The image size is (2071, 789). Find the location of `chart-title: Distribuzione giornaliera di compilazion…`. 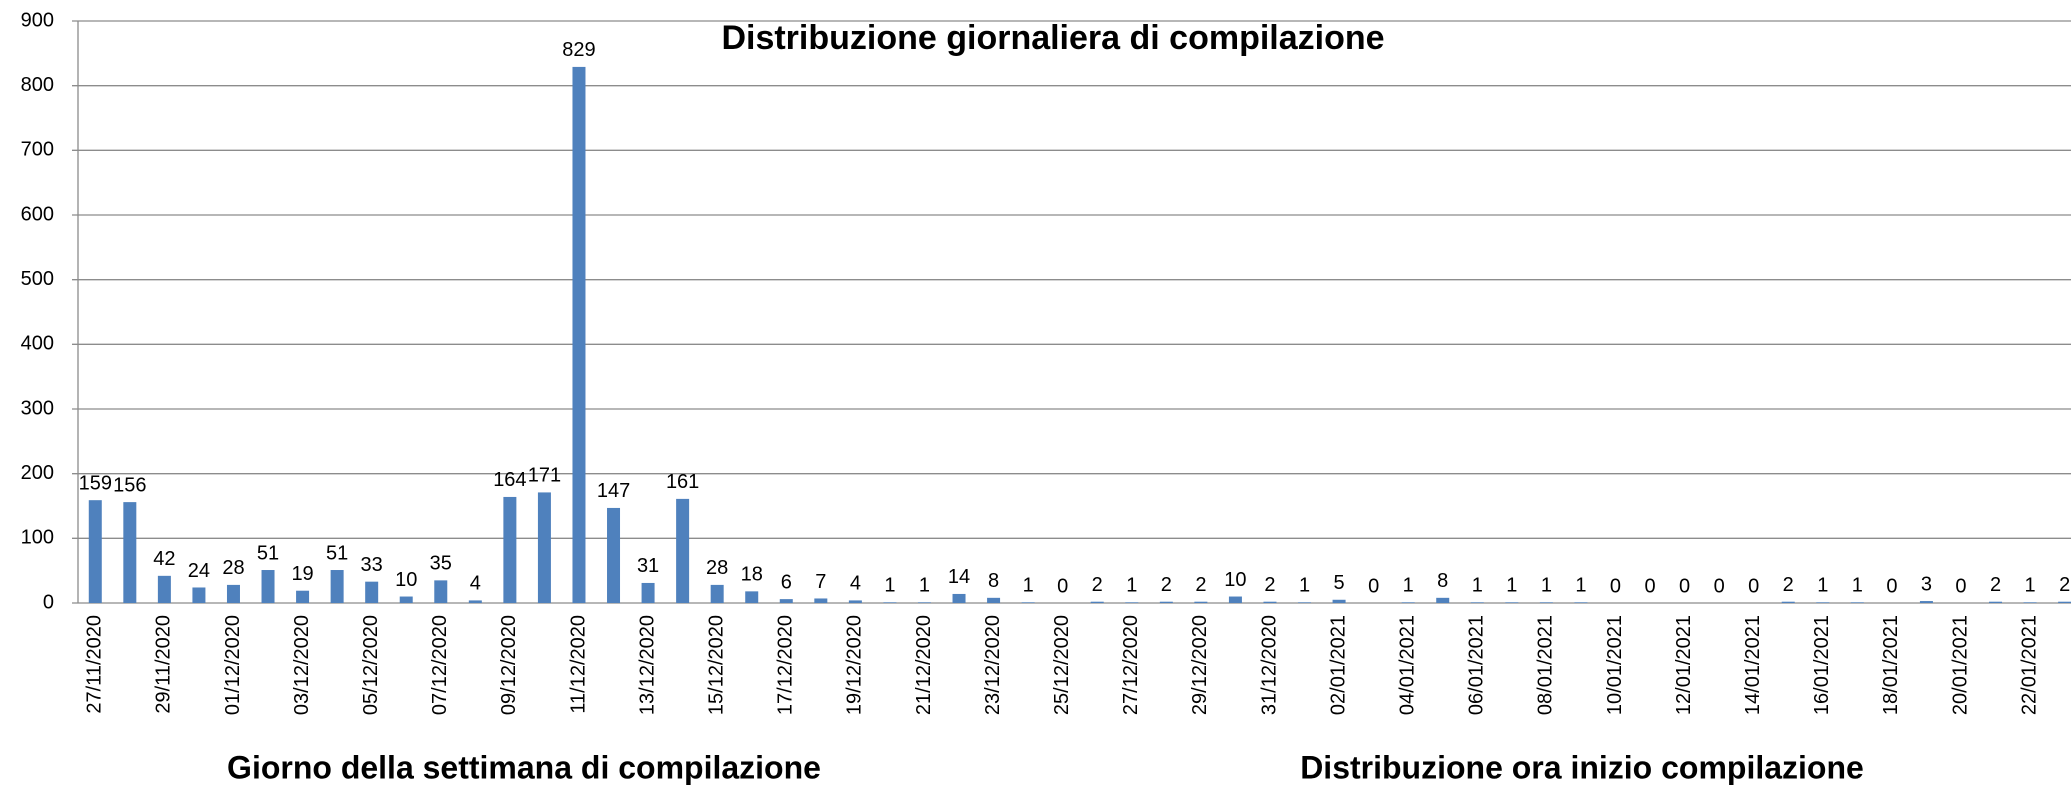

chart-title: Distribuzione giornaliera di compilazion… is located at coordinates (1052, 38).